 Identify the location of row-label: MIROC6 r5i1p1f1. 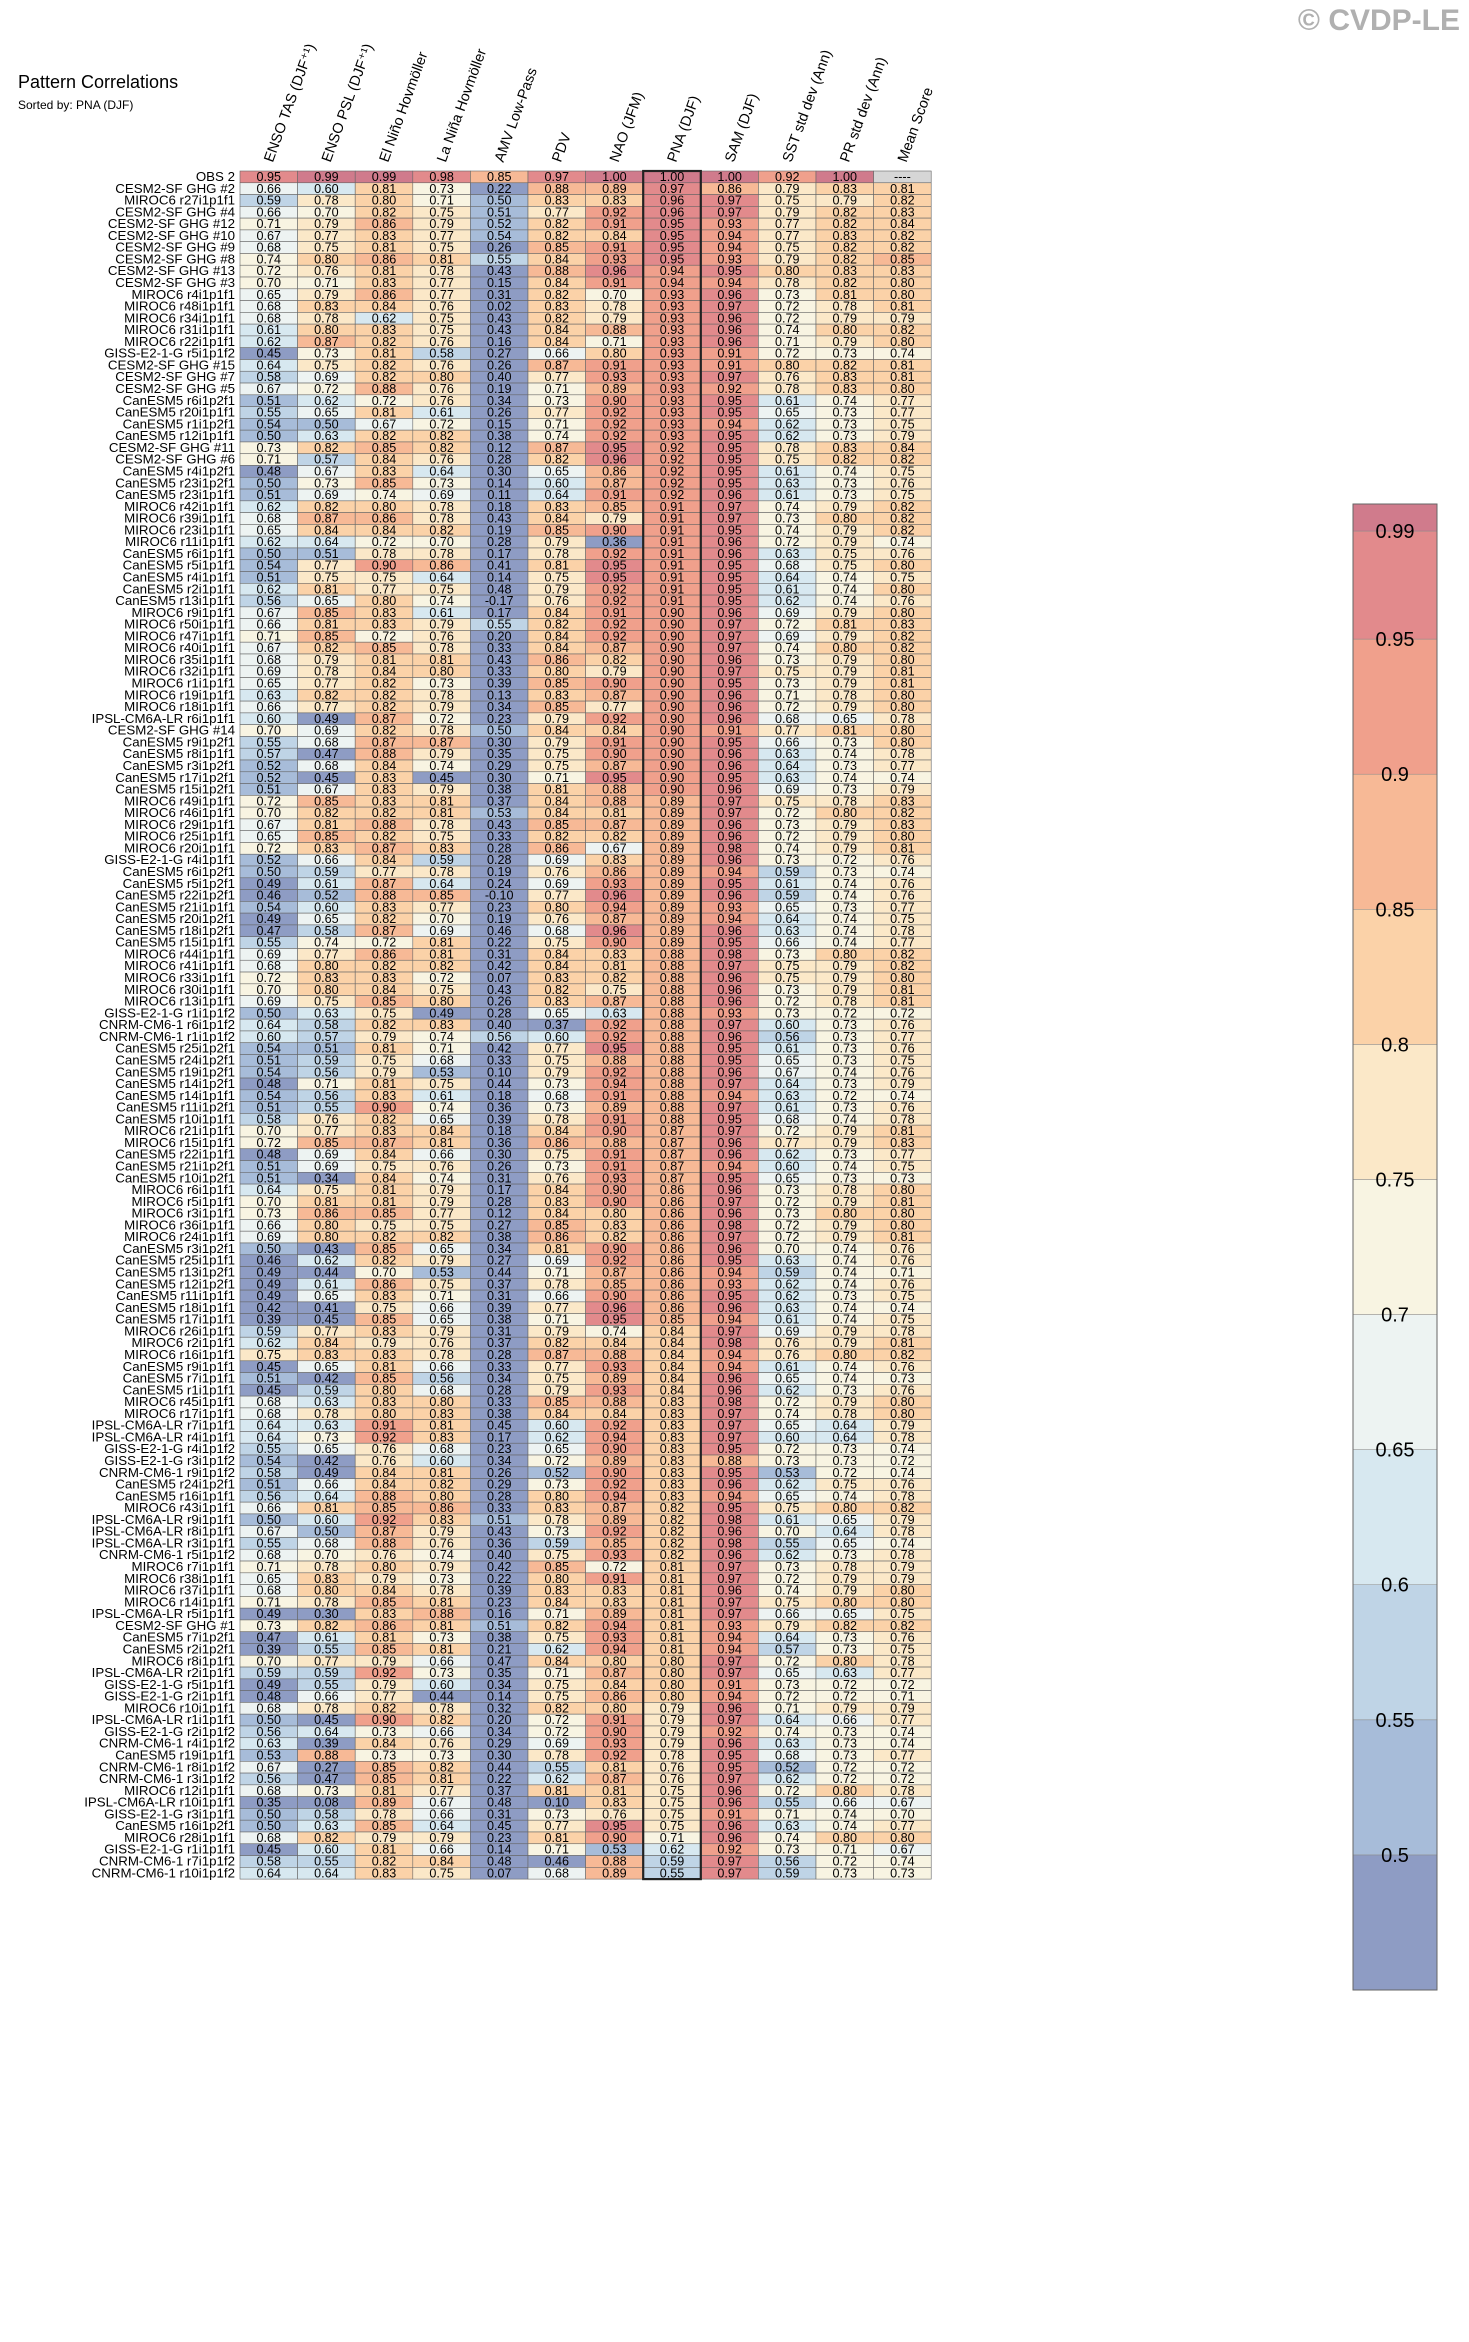
(183, 1201).